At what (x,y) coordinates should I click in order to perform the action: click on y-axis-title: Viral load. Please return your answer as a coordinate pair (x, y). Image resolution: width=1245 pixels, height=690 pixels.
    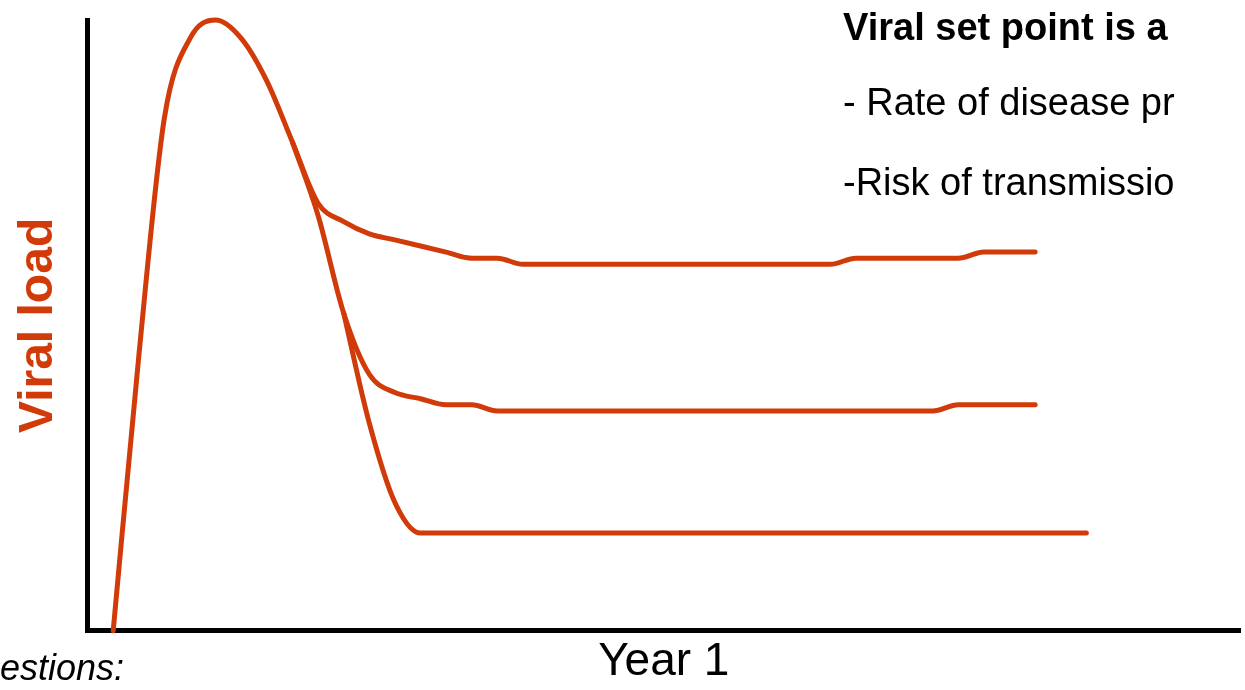
    Looking at the image, I should click on (36, 325).